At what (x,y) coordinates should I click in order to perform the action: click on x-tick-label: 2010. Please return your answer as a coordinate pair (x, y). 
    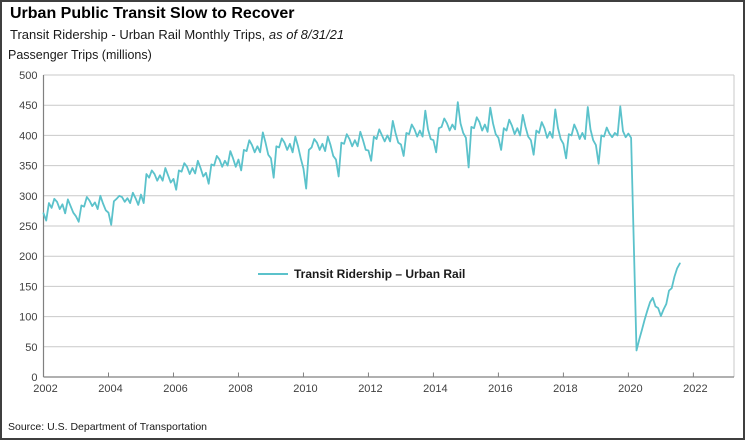
    Looking at the image, I should click on (305, 389).